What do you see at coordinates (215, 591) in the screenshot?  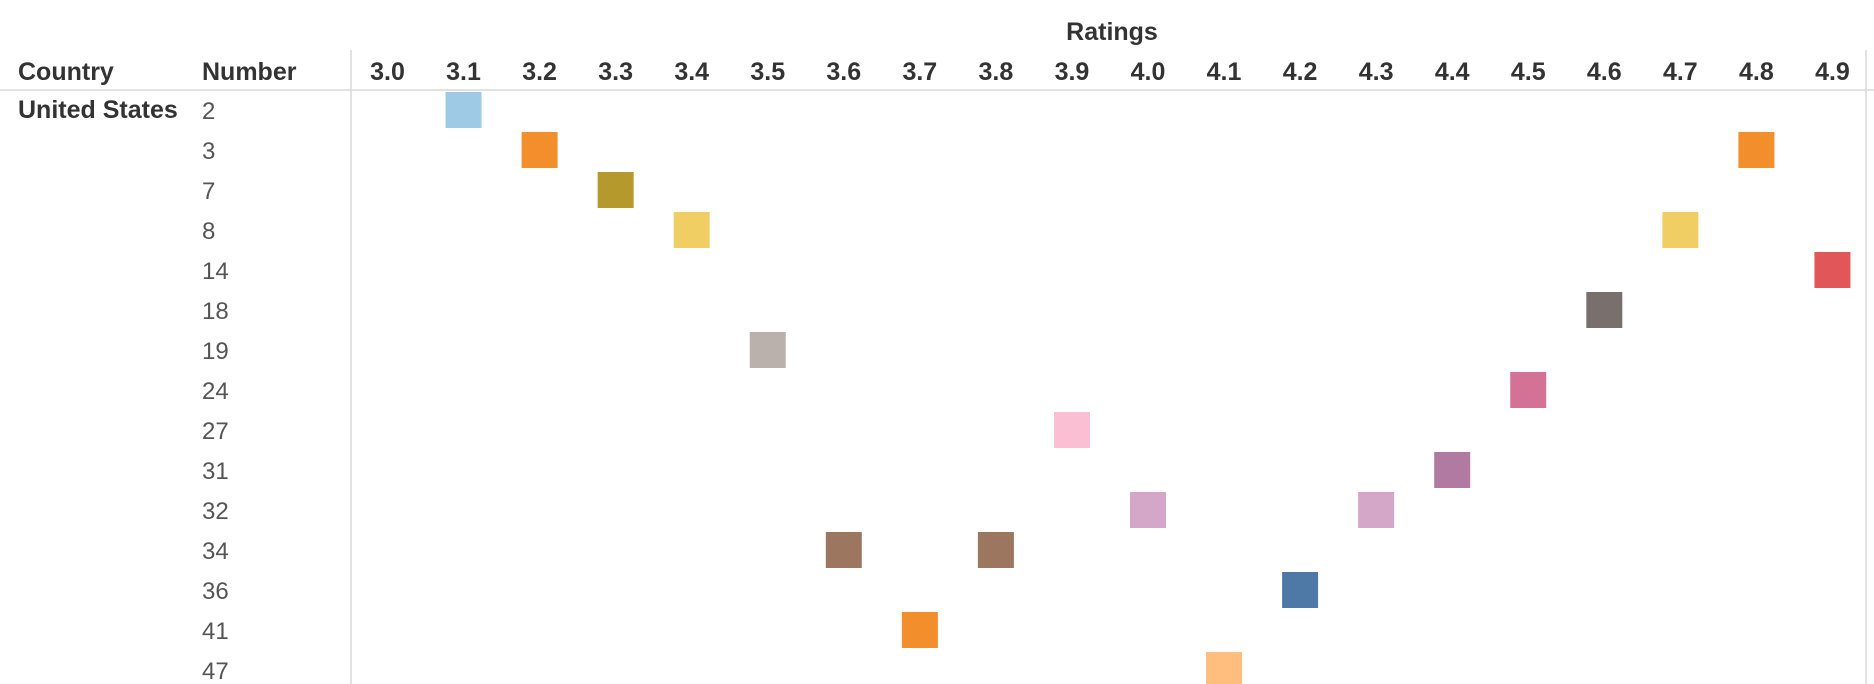 I see `row-label: 36` at bounding box center [215, 591].